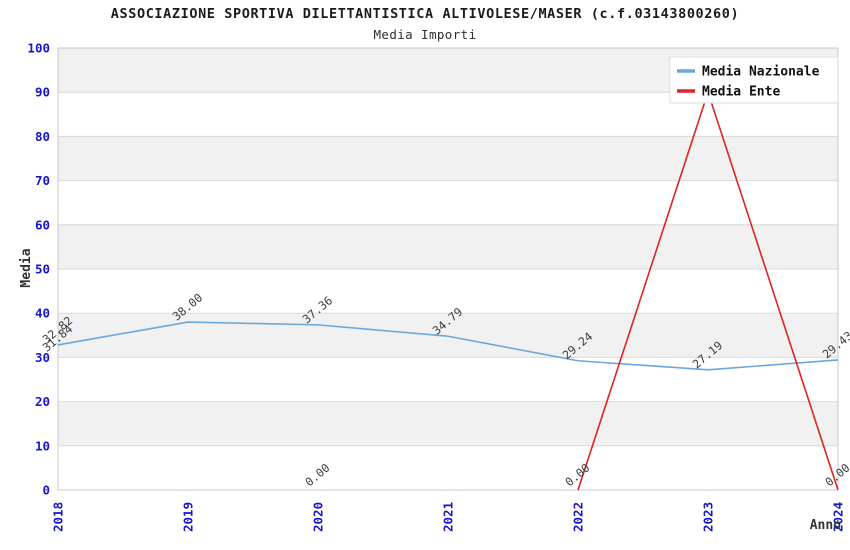  Describe the element at coordinates (188, 517) in the screenshot. I see `x-tick-label: 2019` at that location.